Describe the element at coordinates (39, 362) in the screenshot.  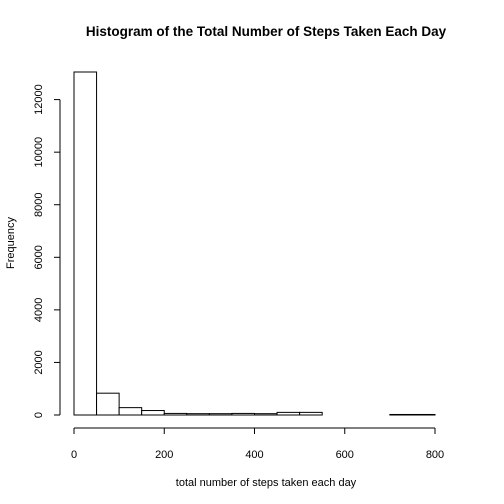
I see `y-tick-label: 2000` at that location.